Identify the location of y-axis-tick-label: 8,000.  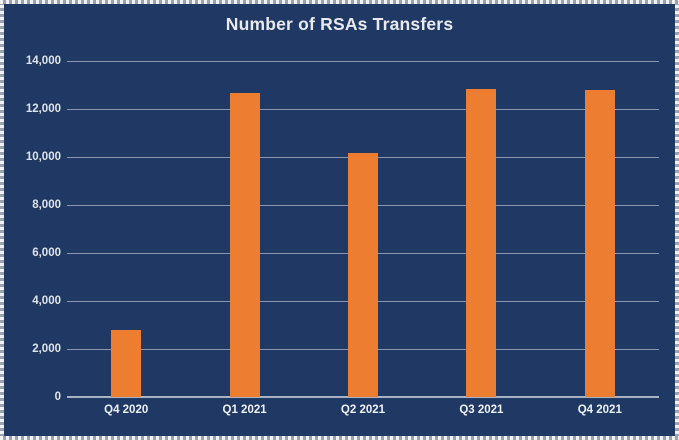
(46, 205).